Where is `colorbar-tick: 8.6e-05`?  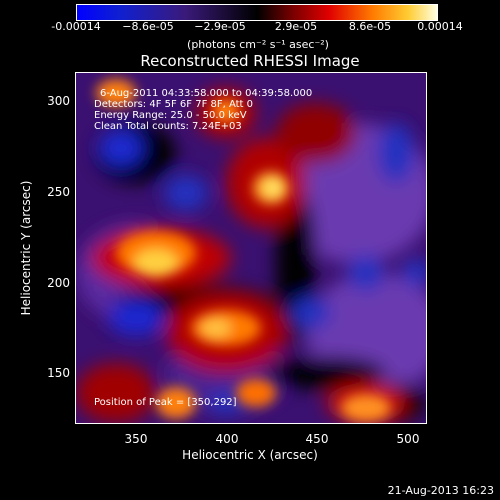
colorbar-tick: 8.6e-05 is located at coordinates (370, 26).